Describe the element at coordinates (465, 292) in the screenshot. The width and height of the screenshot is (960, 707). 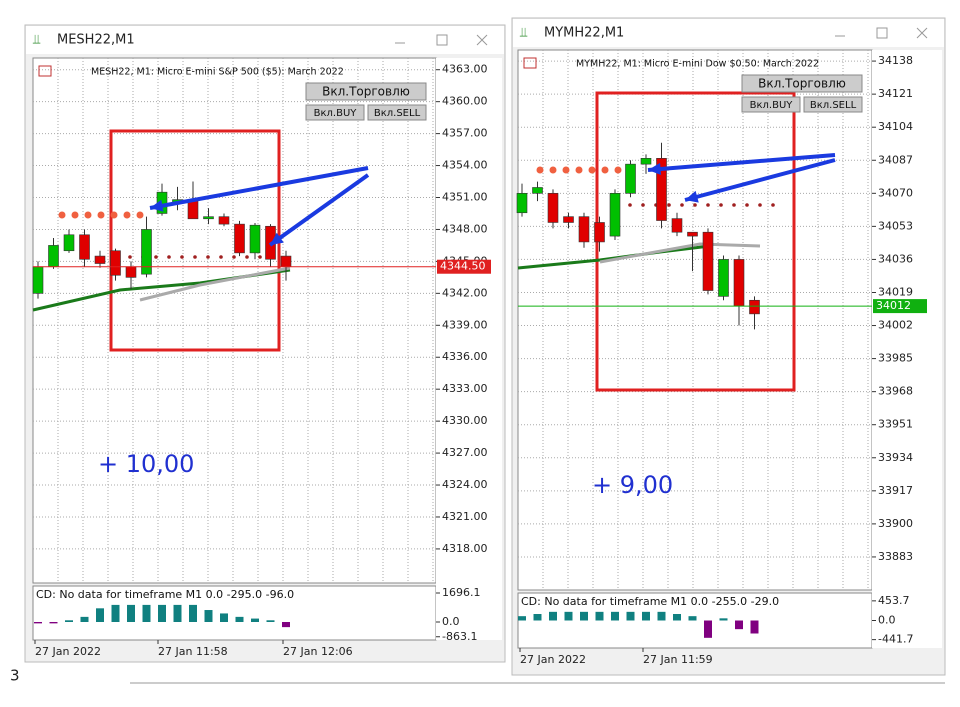
I see `y-tick-label: 4342.00` at that location.